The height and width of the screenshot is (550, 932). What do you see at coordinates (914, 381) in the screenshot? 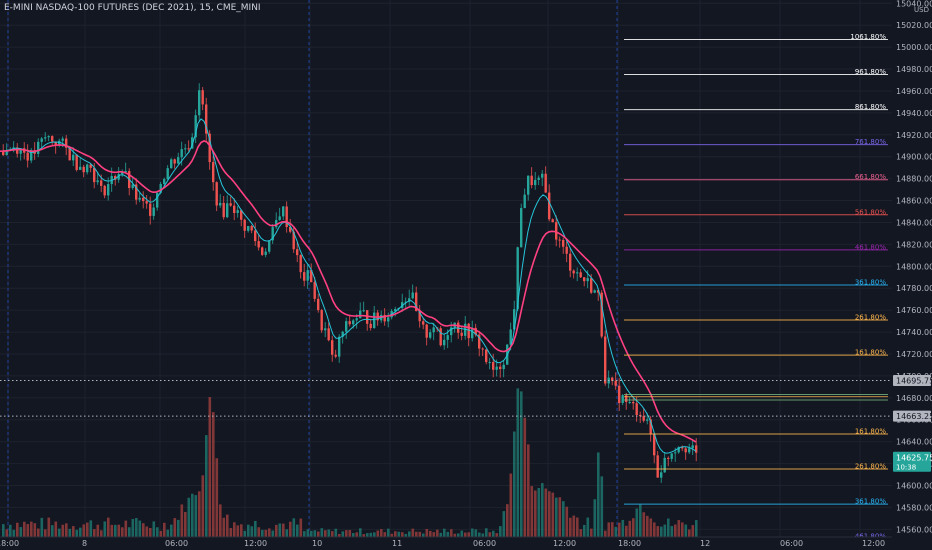
I see `price-tag-value: 14695.75` at bounding box center [914, 381].